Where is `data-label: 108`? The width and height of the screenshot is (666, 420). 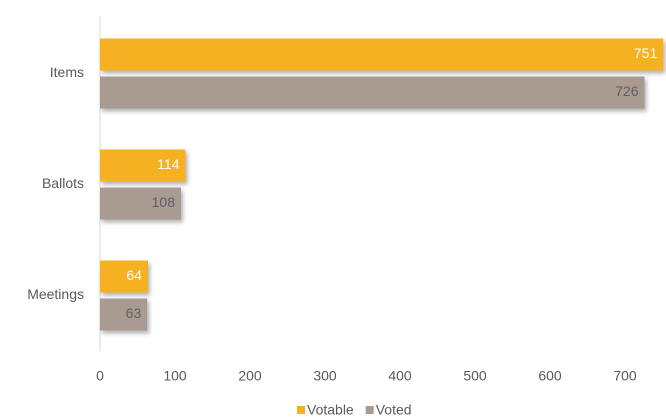 data-label: 108 is located at coordinates (164, 202).